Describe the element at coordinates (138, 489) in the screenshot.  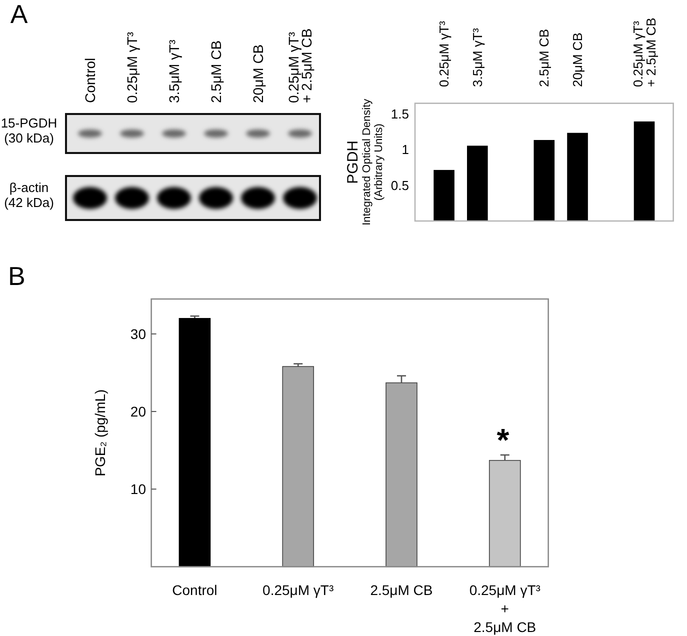
I see `y-tick-label: 10` at that location.